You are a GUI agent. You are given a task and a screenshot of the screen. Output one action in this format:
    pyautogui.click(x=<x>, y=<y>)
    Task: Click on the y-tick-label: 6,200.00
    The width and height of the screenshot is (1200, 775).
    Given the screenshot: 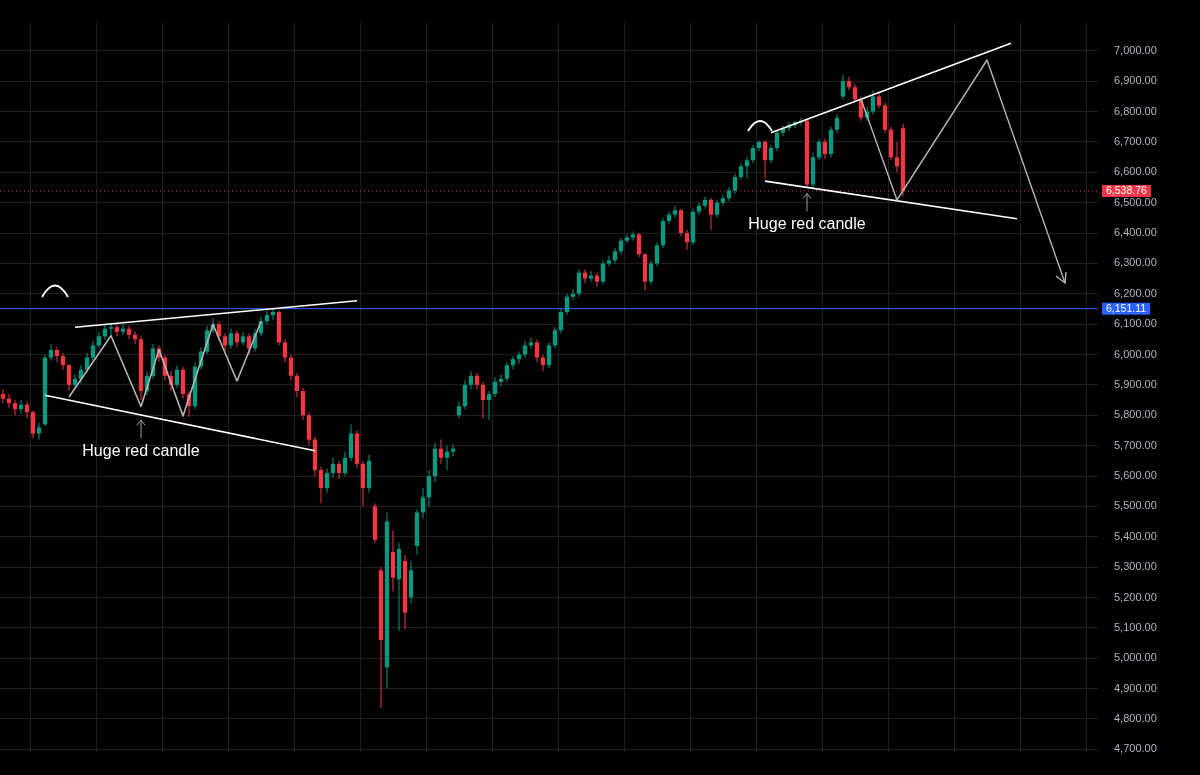 What is the action you would take?
    pyautogui.click(x=1135, y=292)
    